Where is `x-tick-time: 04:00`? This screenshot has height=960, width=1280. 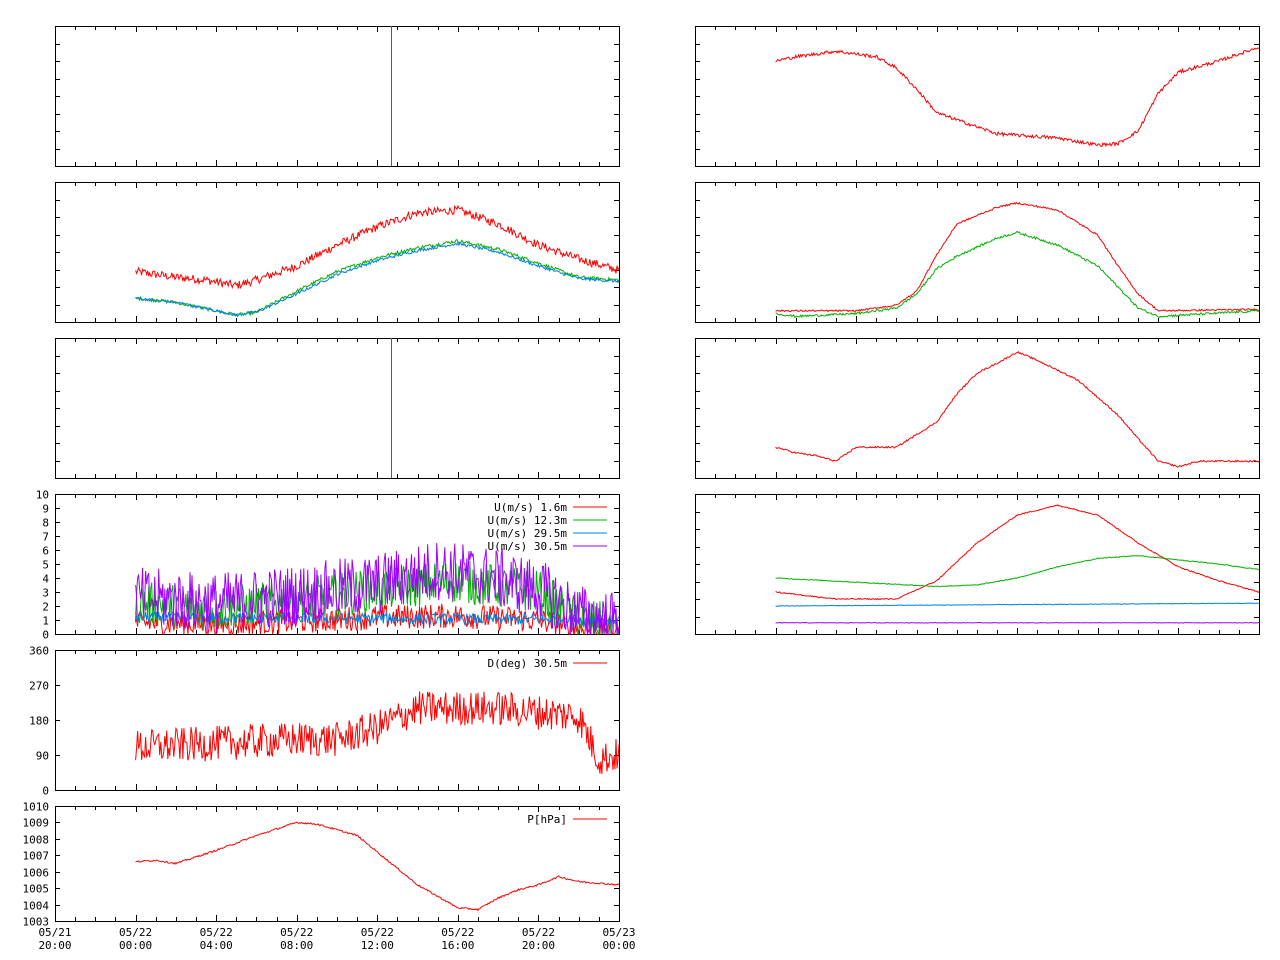
x-tick-time: 04:00 is located at coordinates (216, 945).